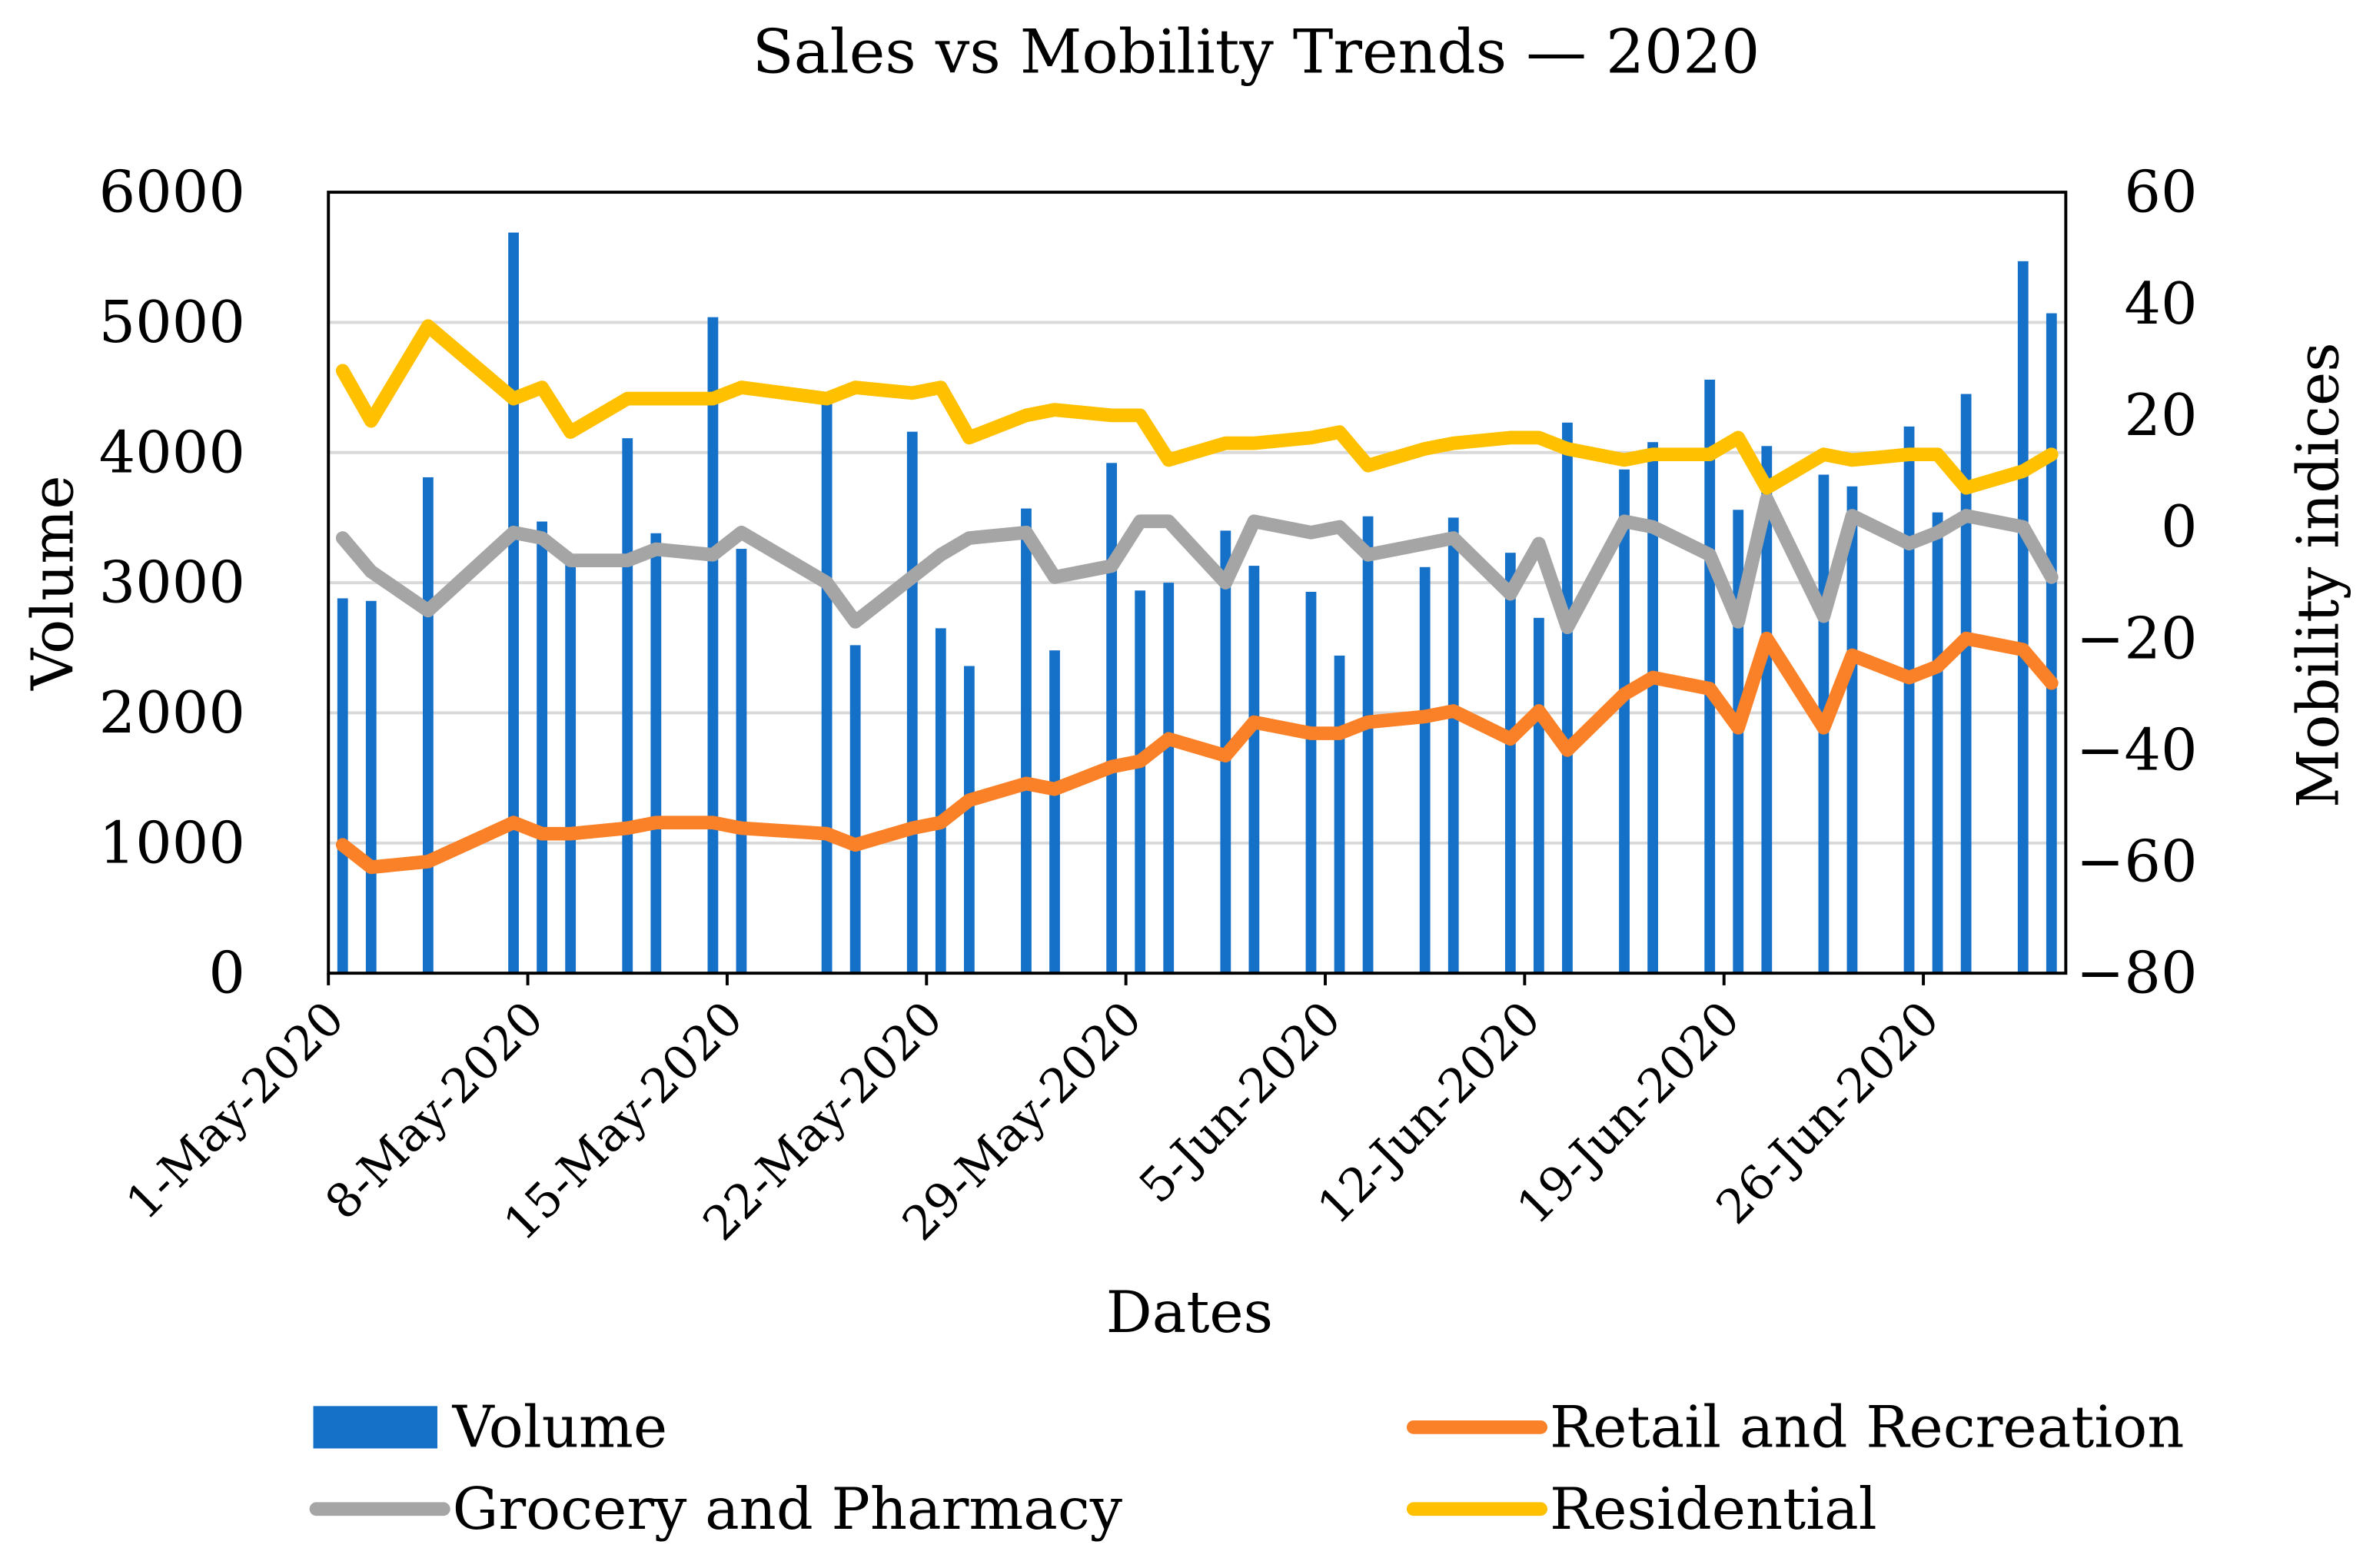  Describe the element at coordinates (2318, 575) in the screenshot. I see `y-axis-right-label: Mobility indices` at that location.